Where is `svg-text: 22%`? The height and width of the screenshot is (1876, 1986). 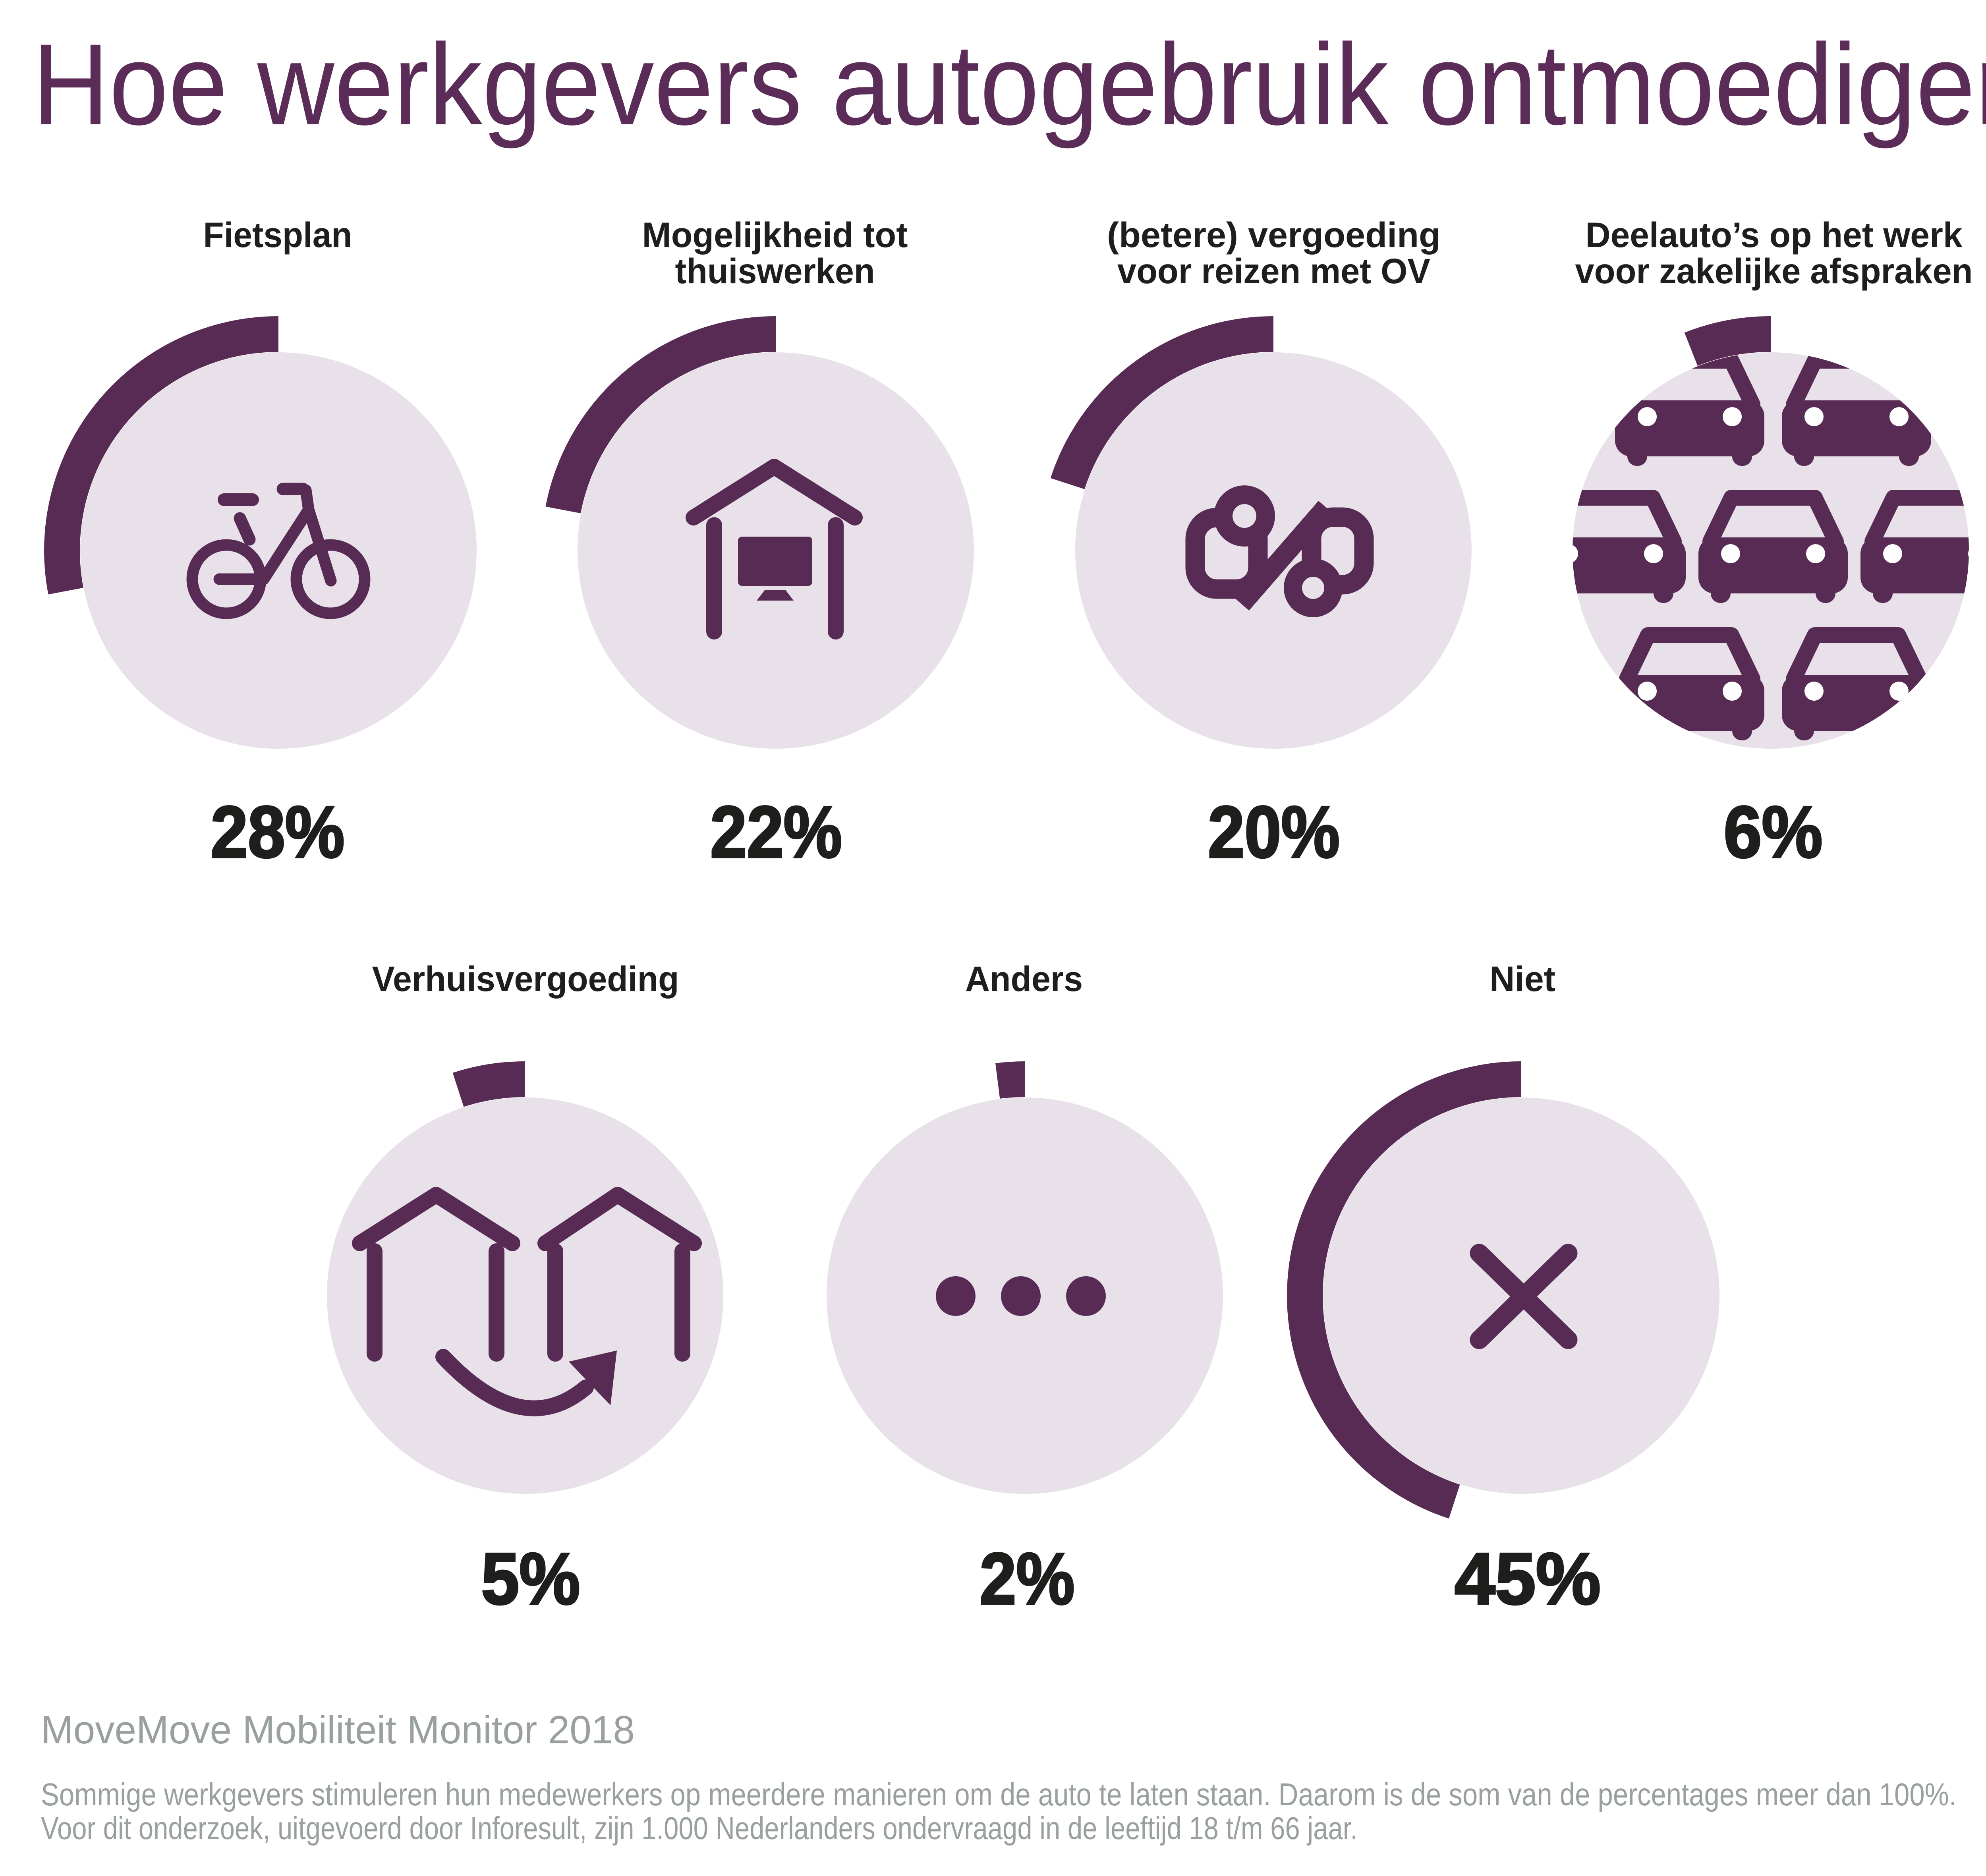 svg-text: 22% is located at coordinates (776, 832).